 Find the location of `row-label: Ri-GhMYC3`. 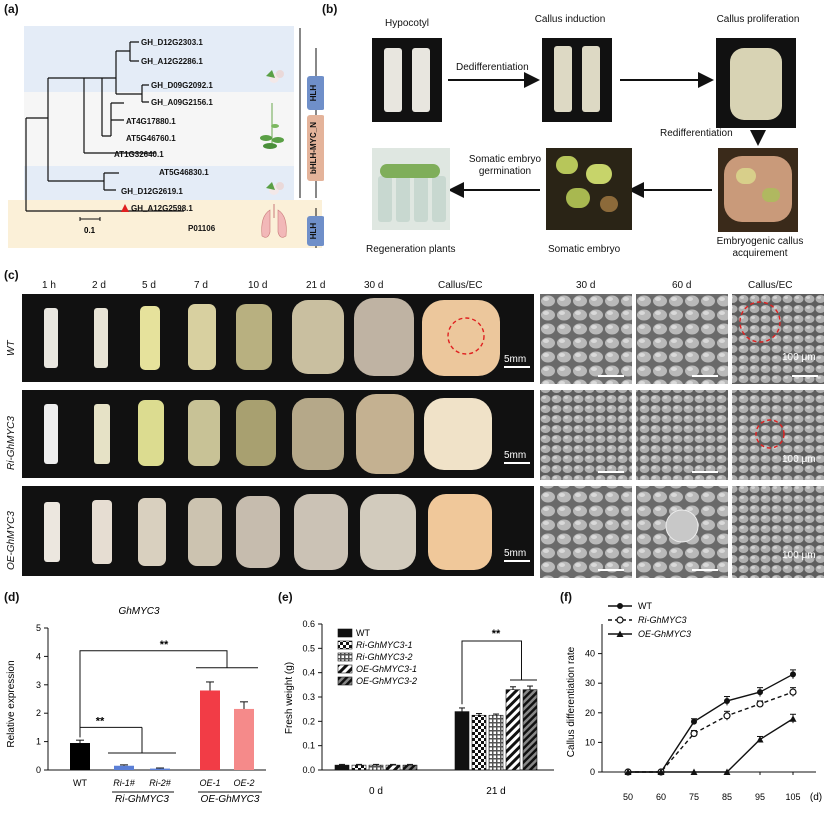

row-label: Ri-GhMYC3 is located at coordinates (11, 443).